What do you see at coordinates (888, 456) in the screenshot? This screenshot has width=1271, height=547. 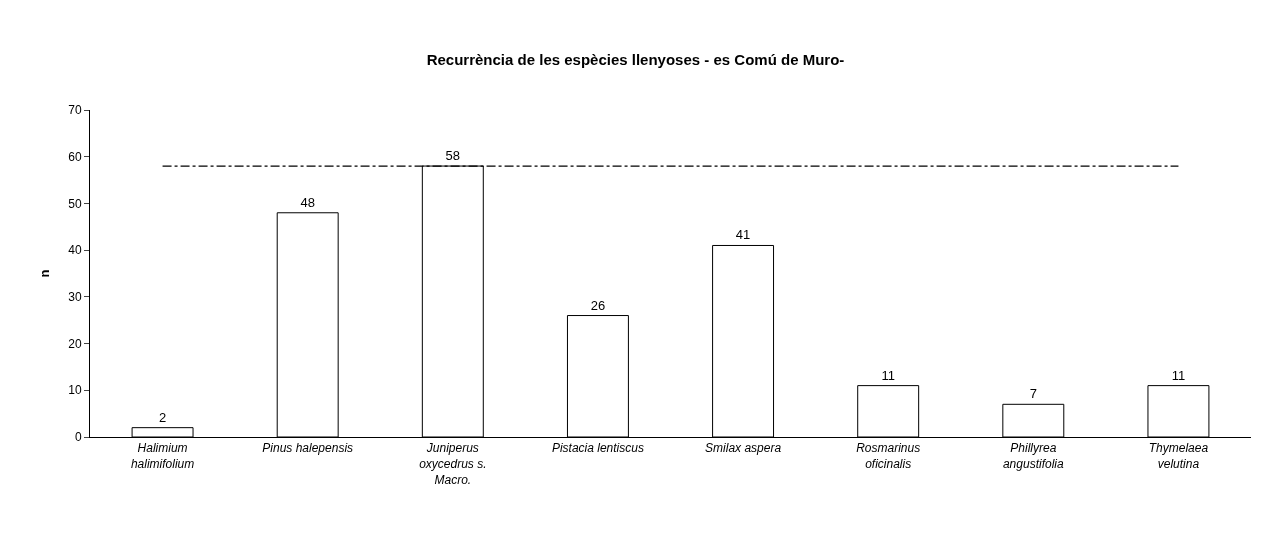 I see `x-tick-label: Rosmarinus oficinalis` at bounding box center [888, 456].